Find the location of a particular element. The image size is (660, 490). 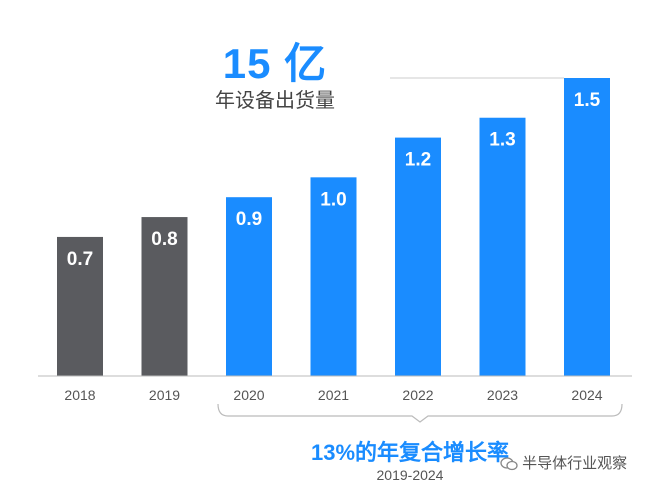

headline-block: 15 亿 年设备出货量 is located at coordinates (275, 77).